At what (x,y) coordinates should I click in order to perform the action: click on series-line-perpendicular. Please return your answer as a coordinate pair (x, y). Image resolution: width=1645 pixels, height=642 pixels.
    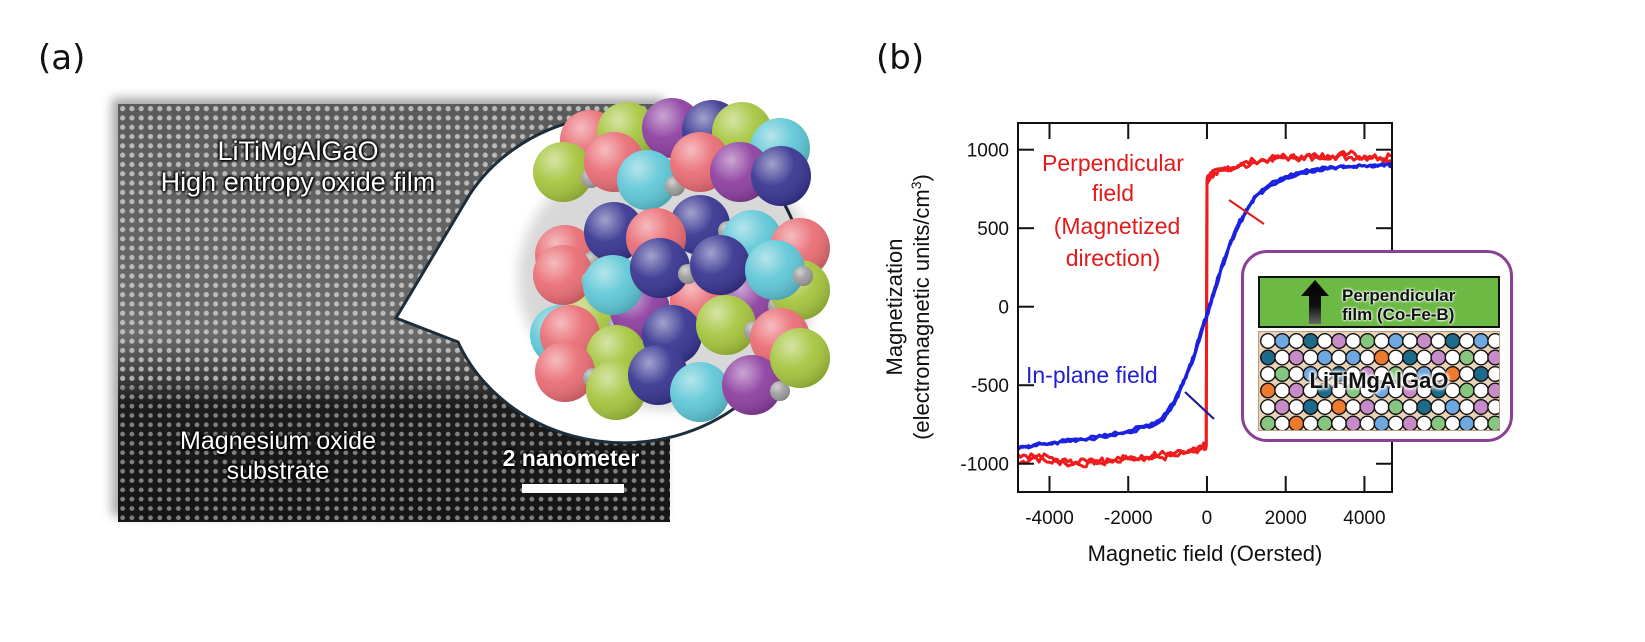
    Looking at the image, I should click on (1204, 308).